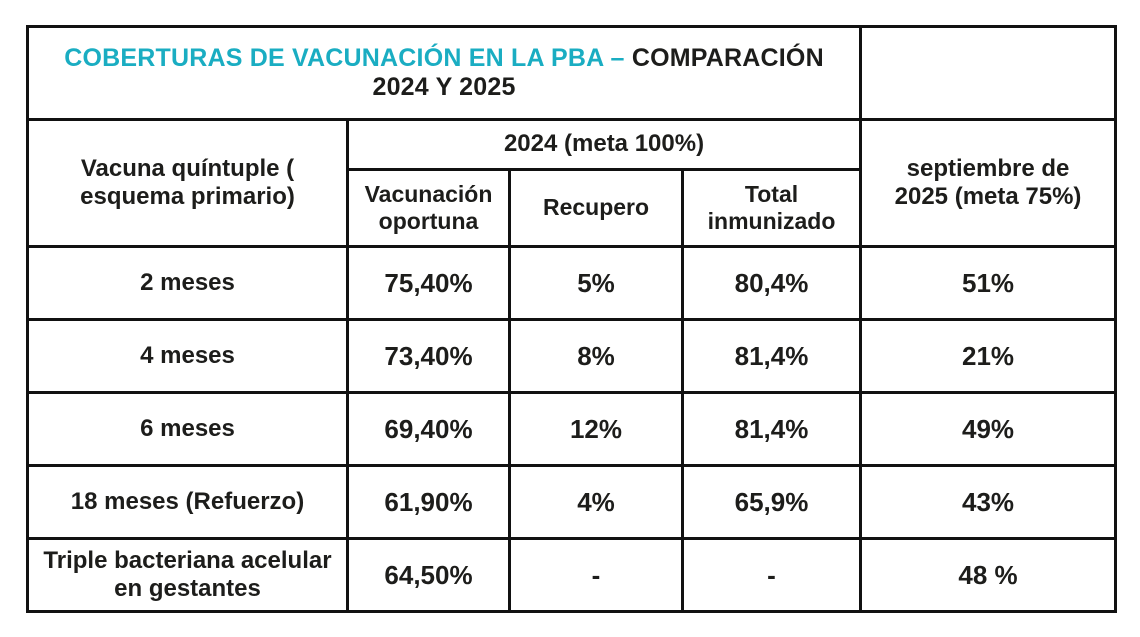 Image resolution: width=1140 pixels, height=637 pixels. What do you see at coordinates (604, 144) in the screenshot?
I see `header-group-2024: 2024 (meta 100%)` at bounding box center [604, 144].